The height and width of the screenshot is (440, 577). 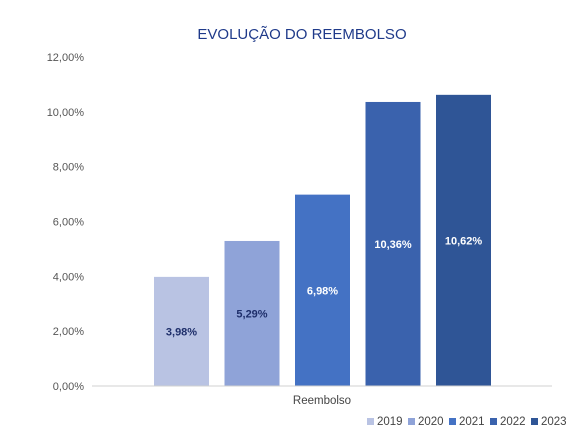 I want to click on y-tick-label: 8,00%, so click(x=68, y=168).